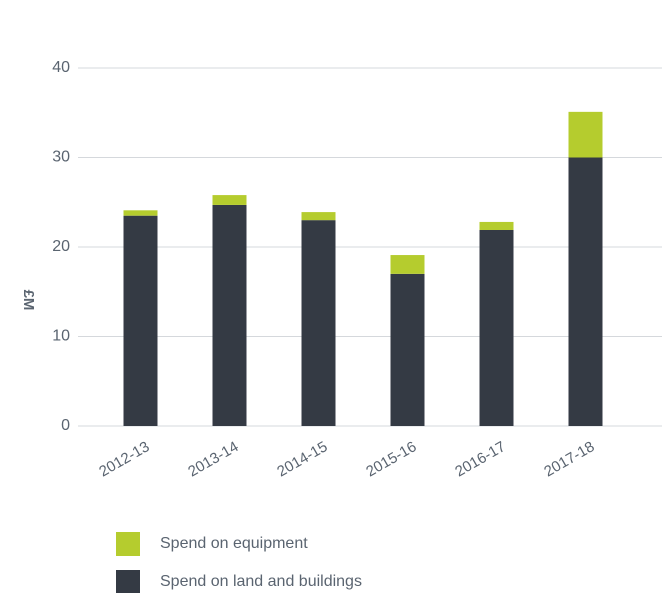  I want to click on y-tick-label: 20, so click(61, 246).